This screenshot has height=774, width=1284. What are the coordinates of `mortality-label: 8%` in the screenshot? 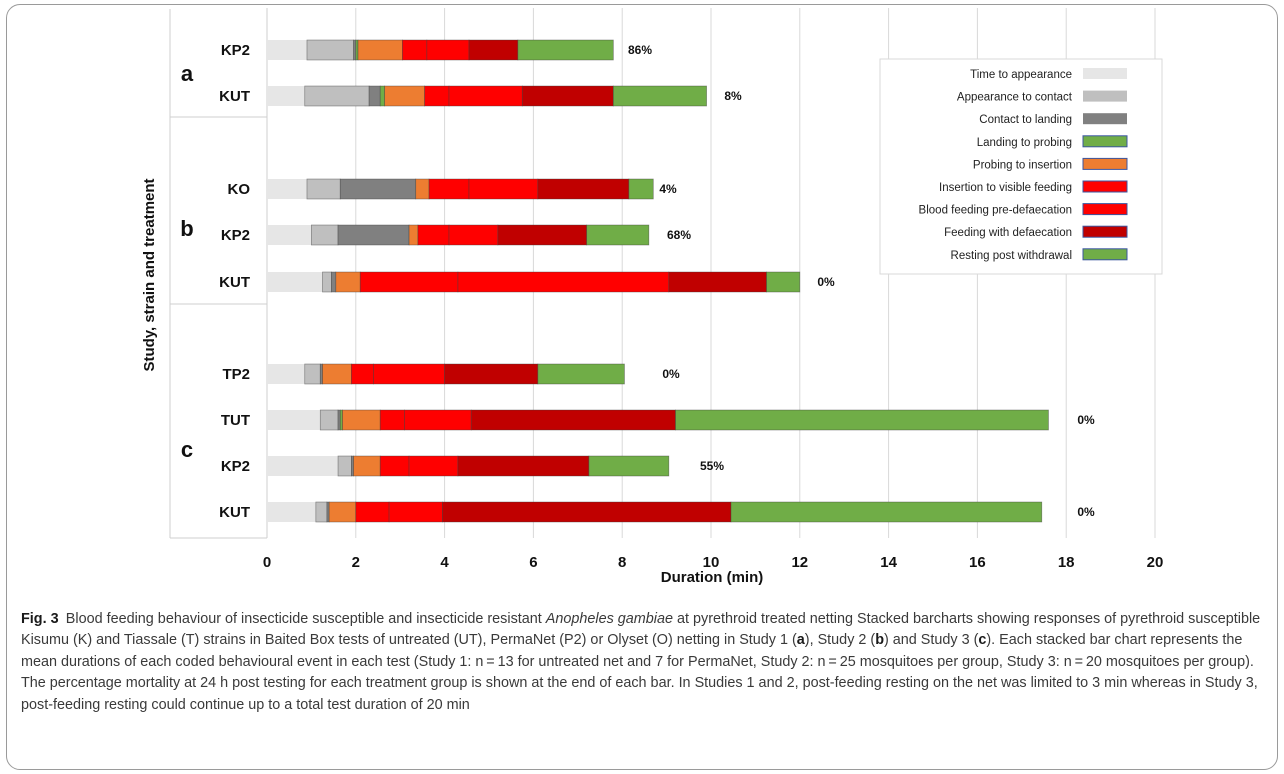 It's located at (733, 96).